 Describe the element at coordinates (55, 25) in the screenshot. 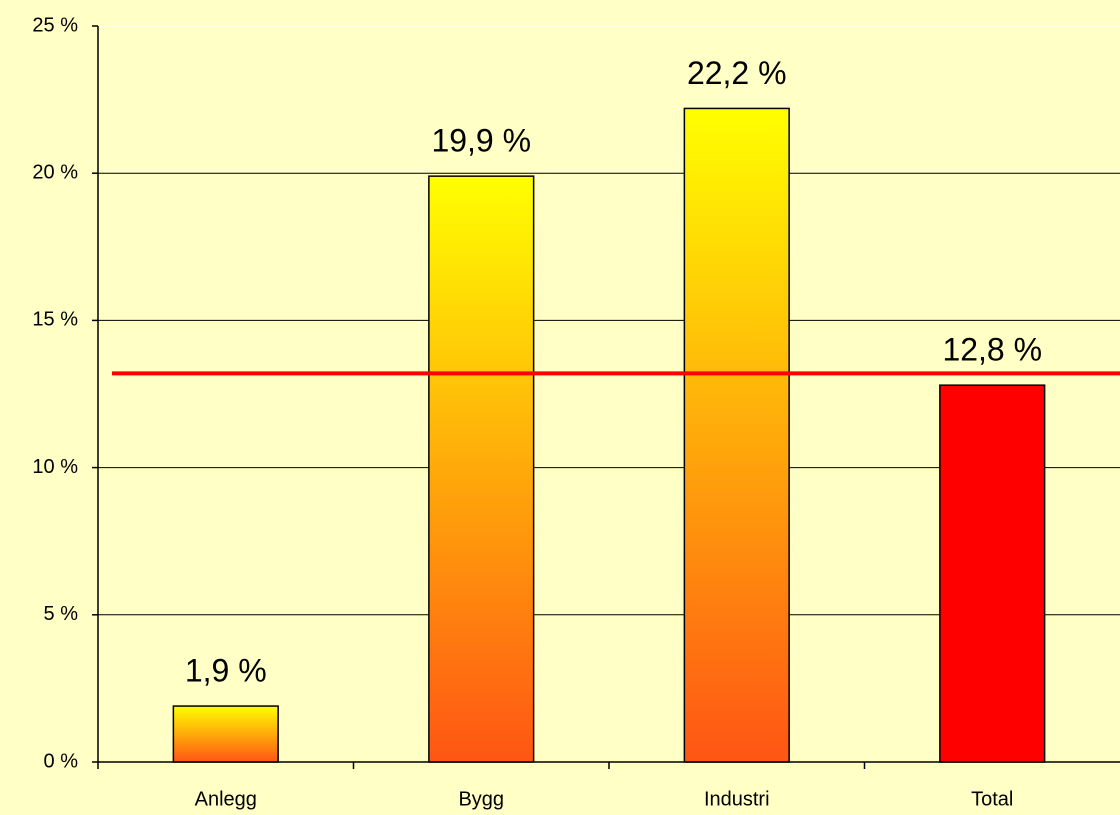

I see `y-tick-label: 25 %` at that location.